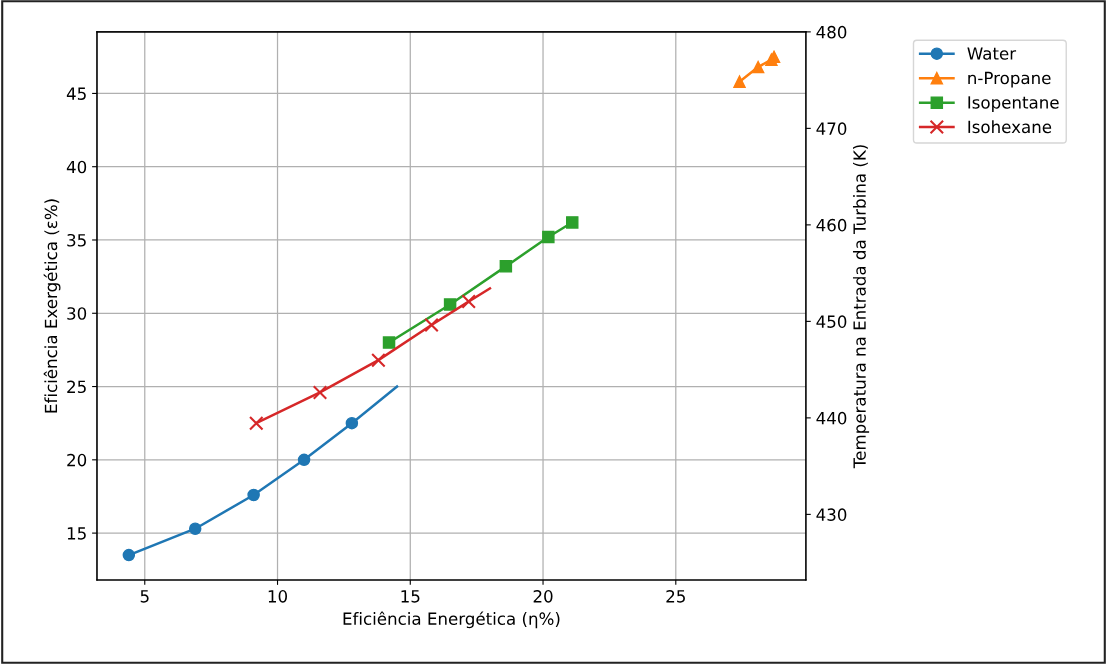  I want to click on y2-tick-label: 460, so click(831, 225).